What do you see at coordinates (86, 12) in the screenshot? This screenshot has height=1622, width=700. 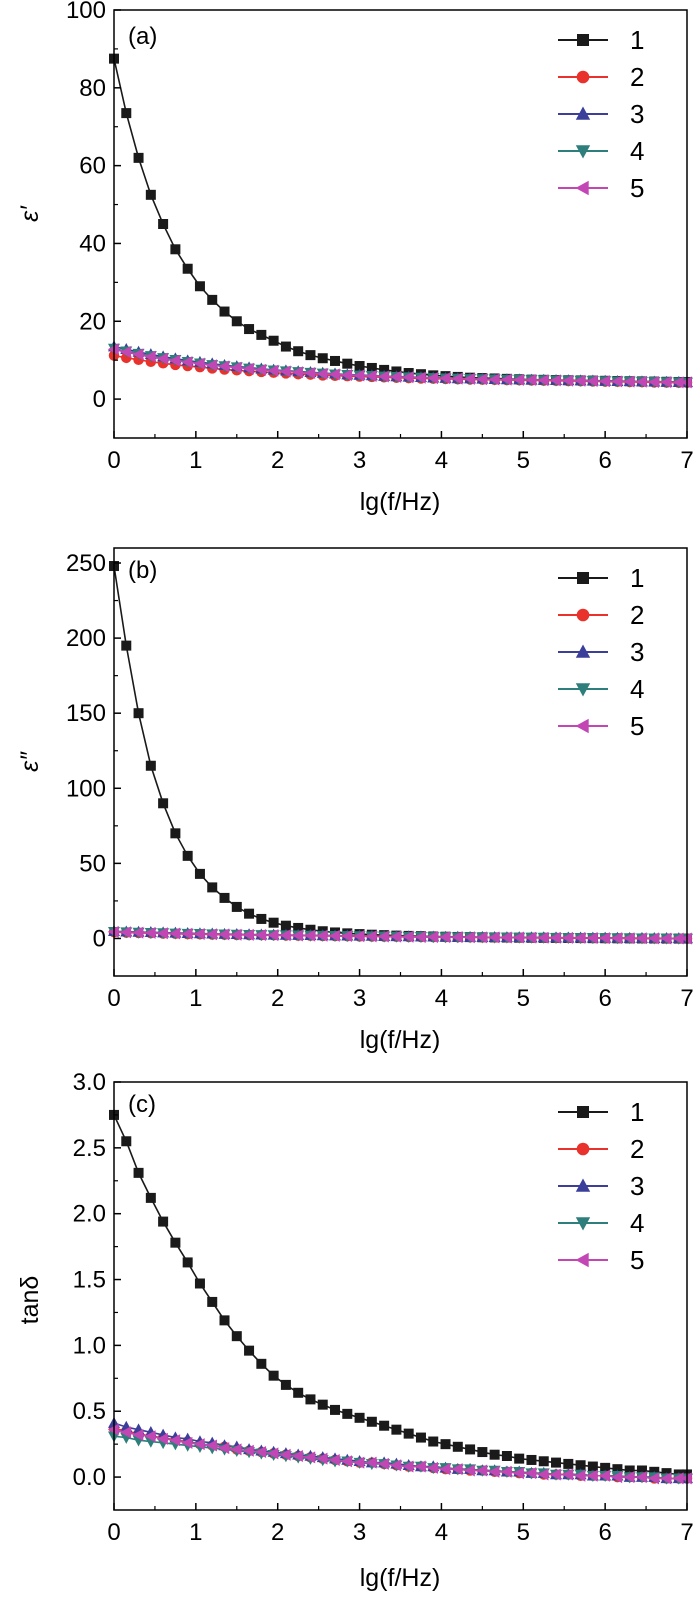 I see `y-tick-label: 100` at bounding box center [86, 12].